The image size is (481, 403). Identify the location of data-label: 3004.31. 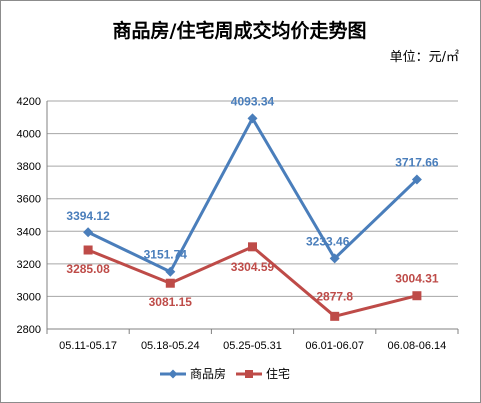
(417, 279).